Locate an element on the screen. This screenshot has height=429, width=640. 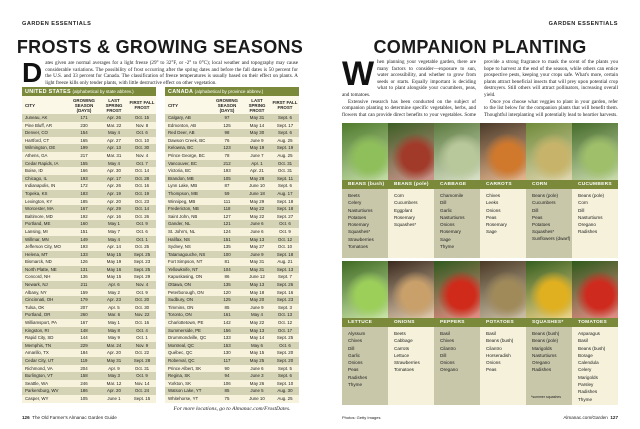
city-cell: Fort Simpson, NT is located at coordinates (185, 262).